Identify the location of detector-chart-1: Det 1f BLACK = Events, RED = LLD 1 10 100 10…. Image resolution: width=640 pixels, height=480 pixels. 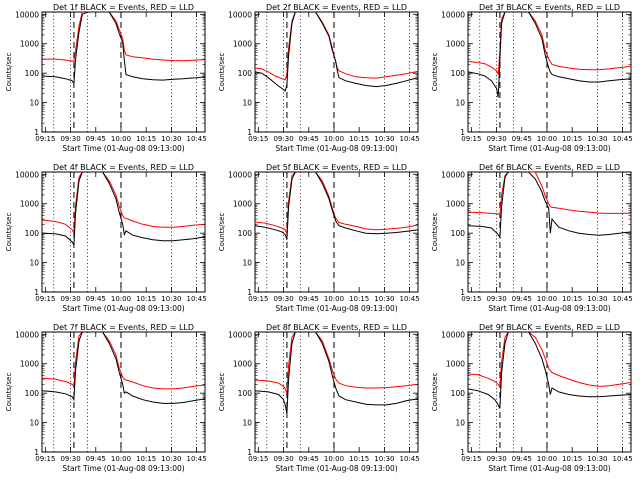
(106, 78).